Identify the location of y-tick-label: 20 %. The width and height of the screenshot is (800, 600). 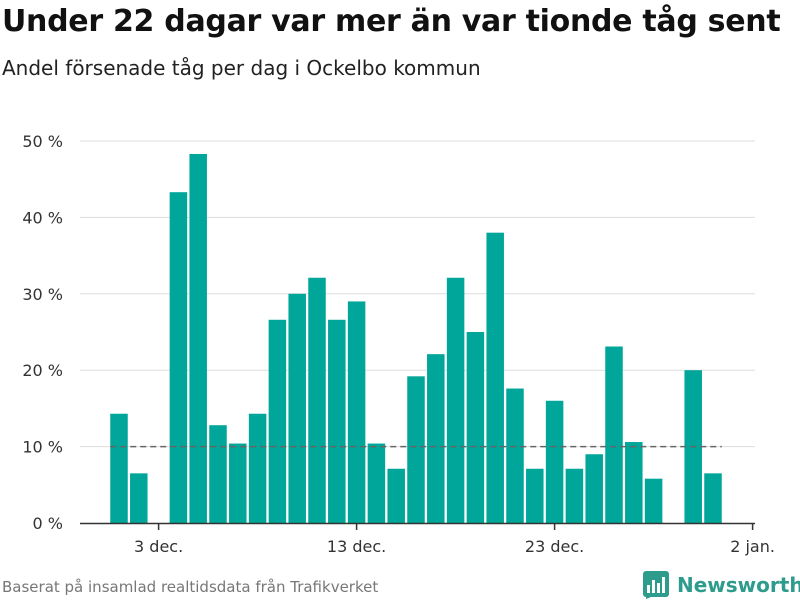
(42, 370).